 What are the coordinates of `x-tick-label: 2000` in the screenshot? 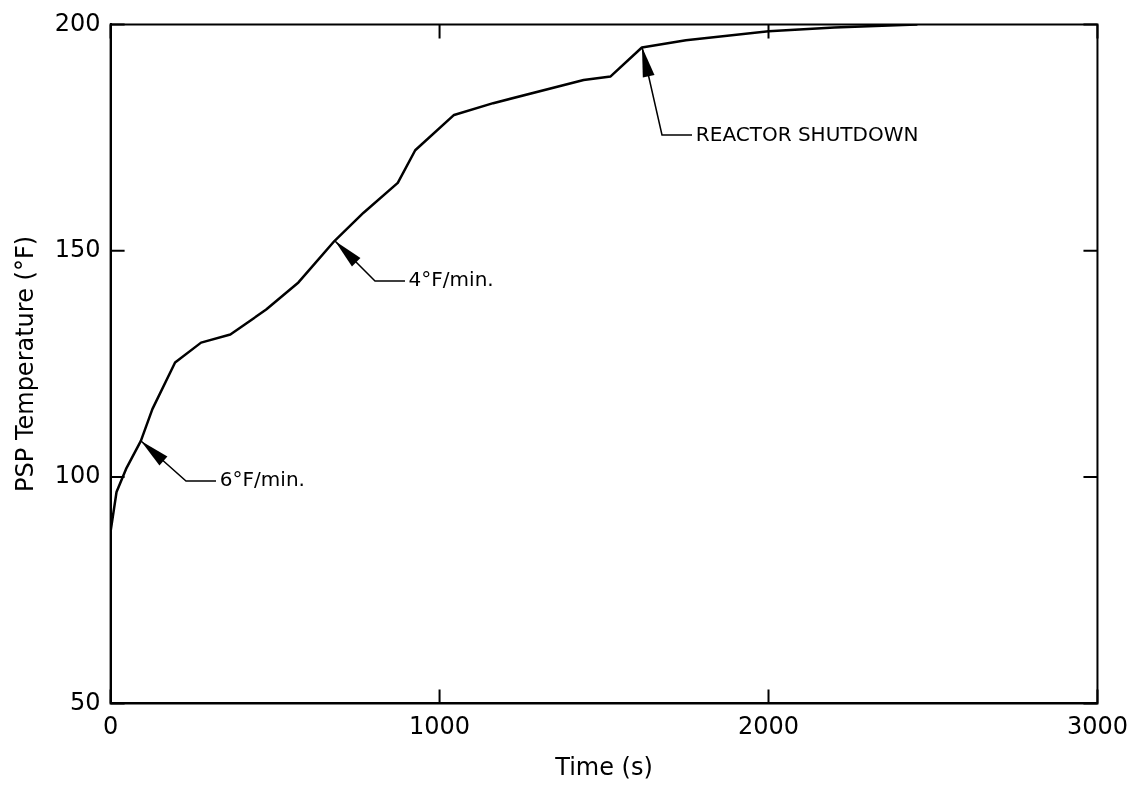 It's located at (768, 726).